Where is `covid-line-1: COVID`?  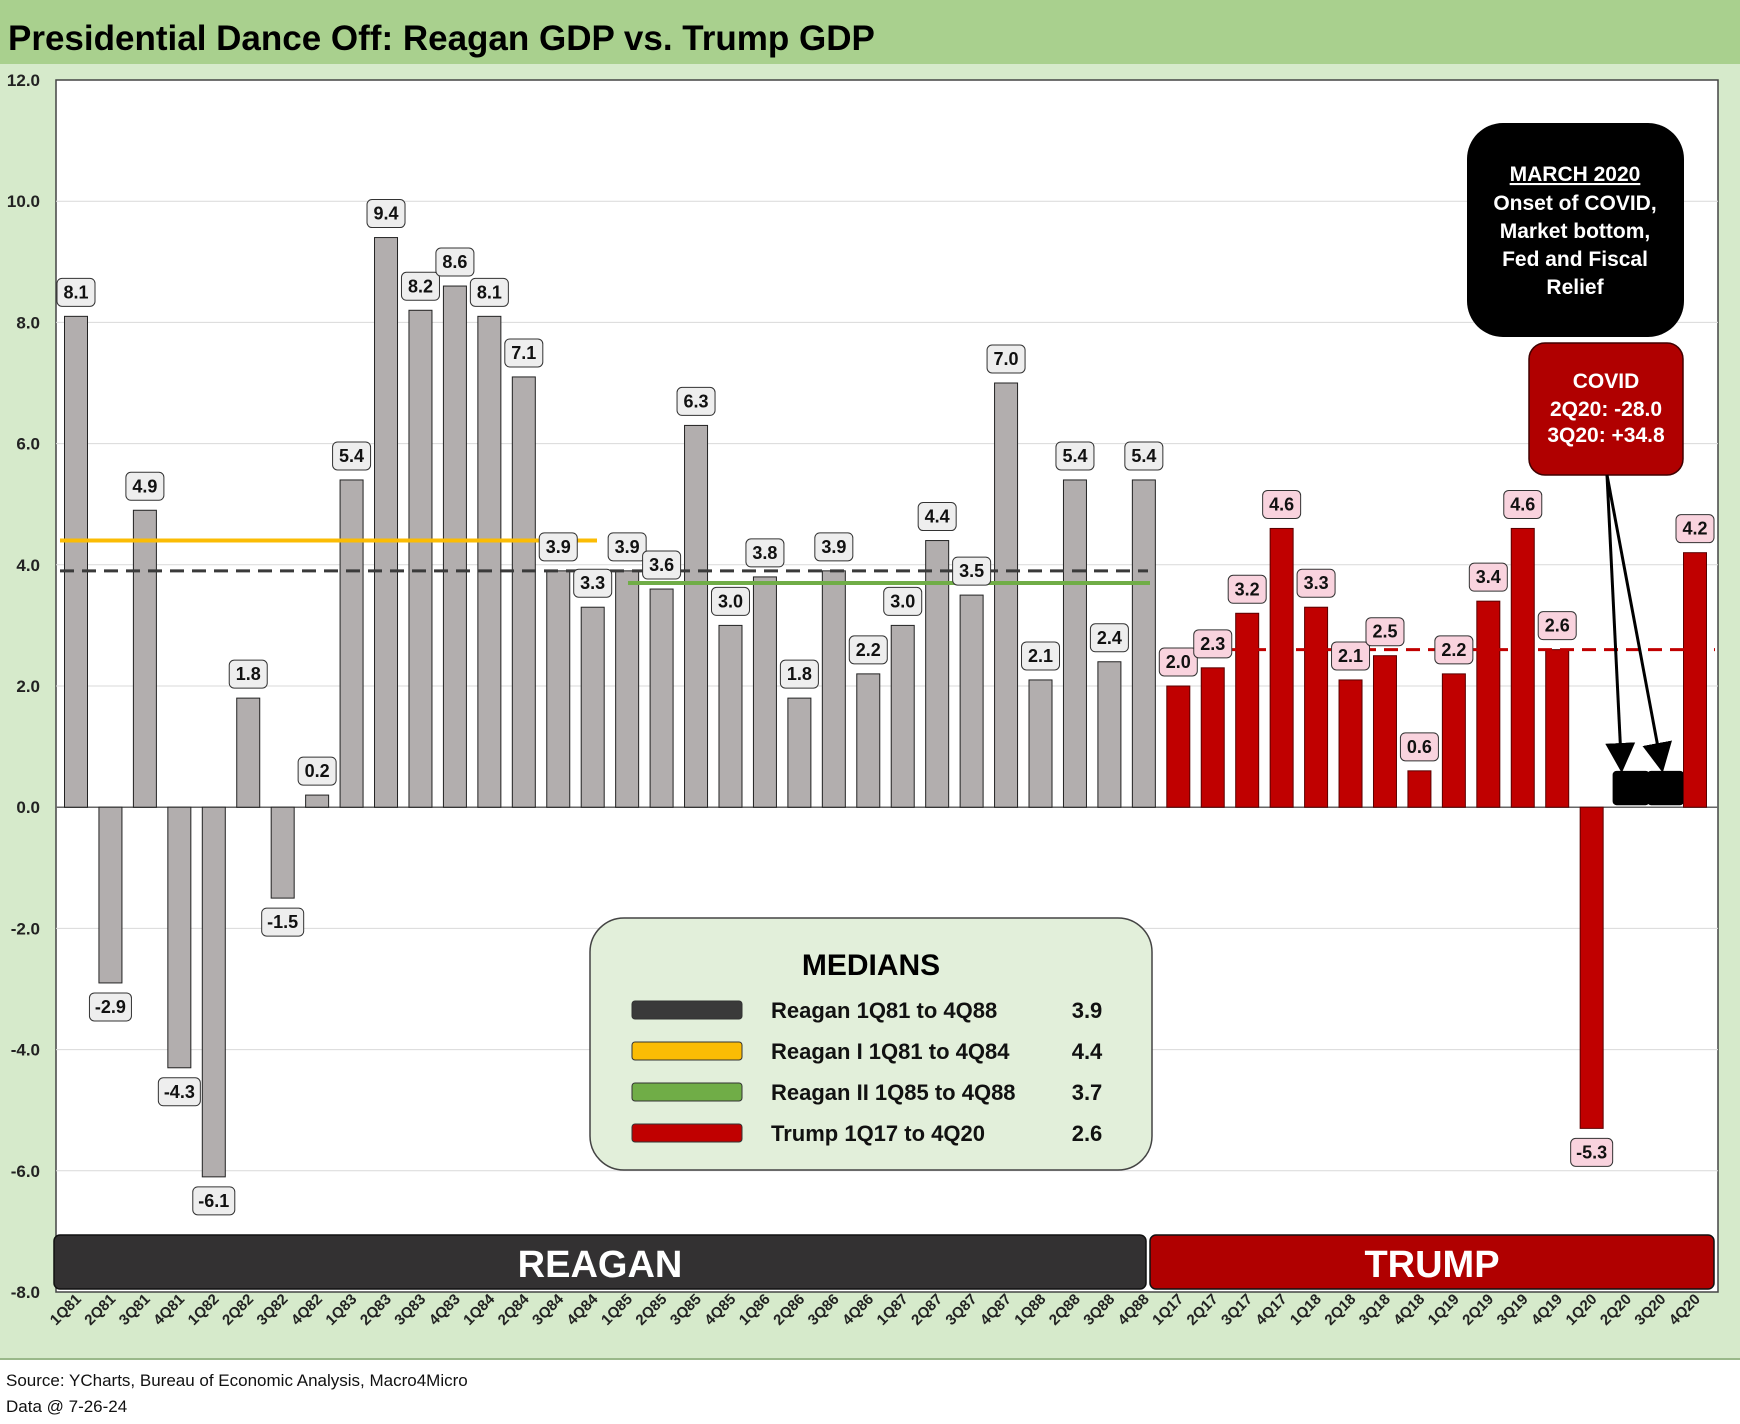 covid-line-1: COVID is located at coordinates (1606, 381).